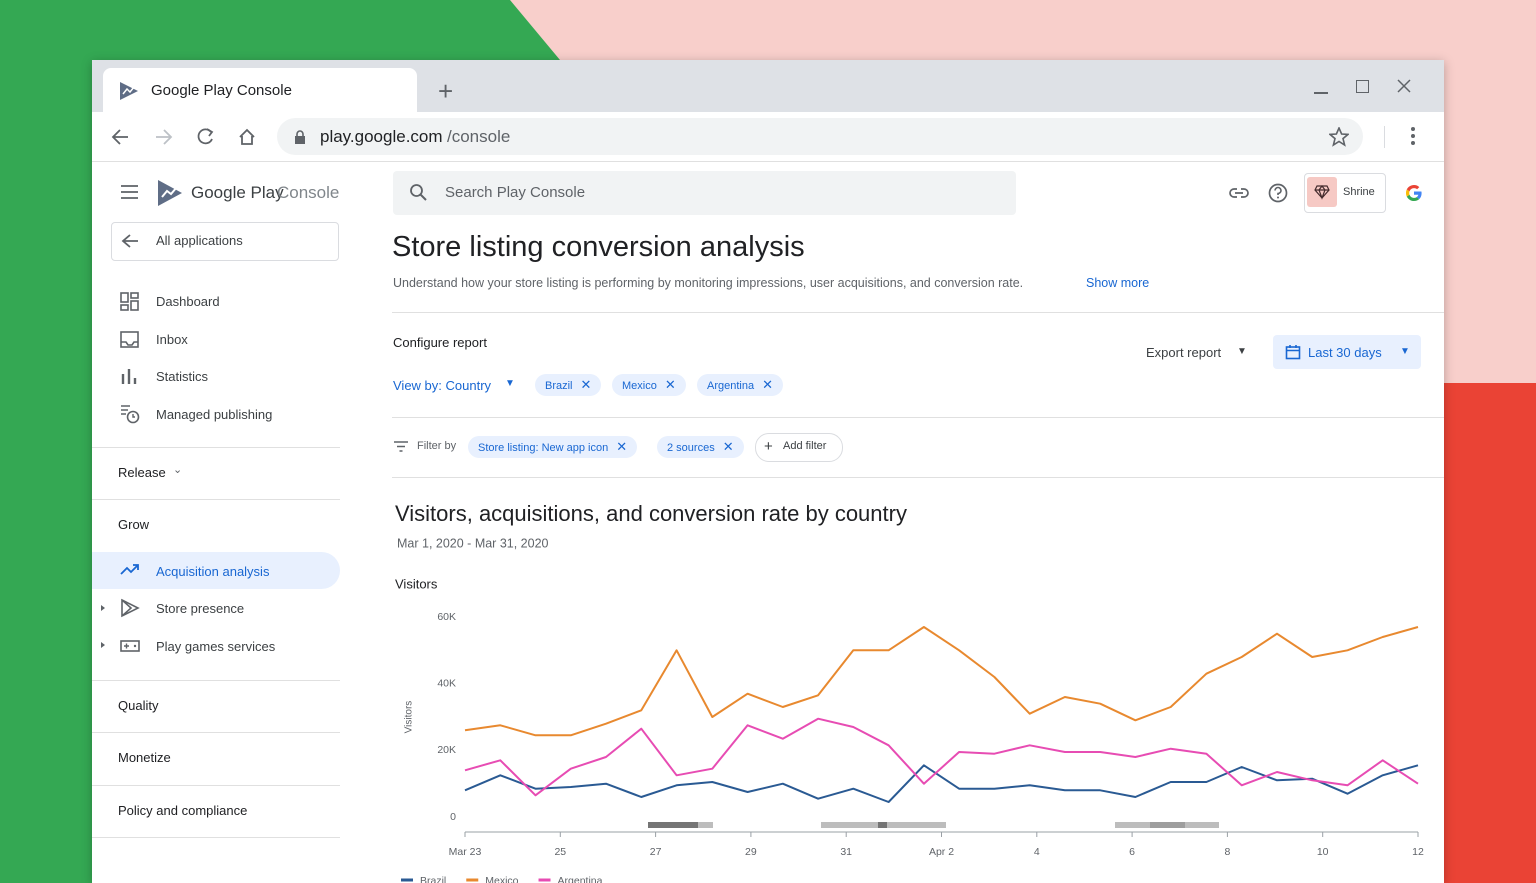 The height and width of the screenshot is (883, 1536). I want to click on separator, so click(1384, 137).